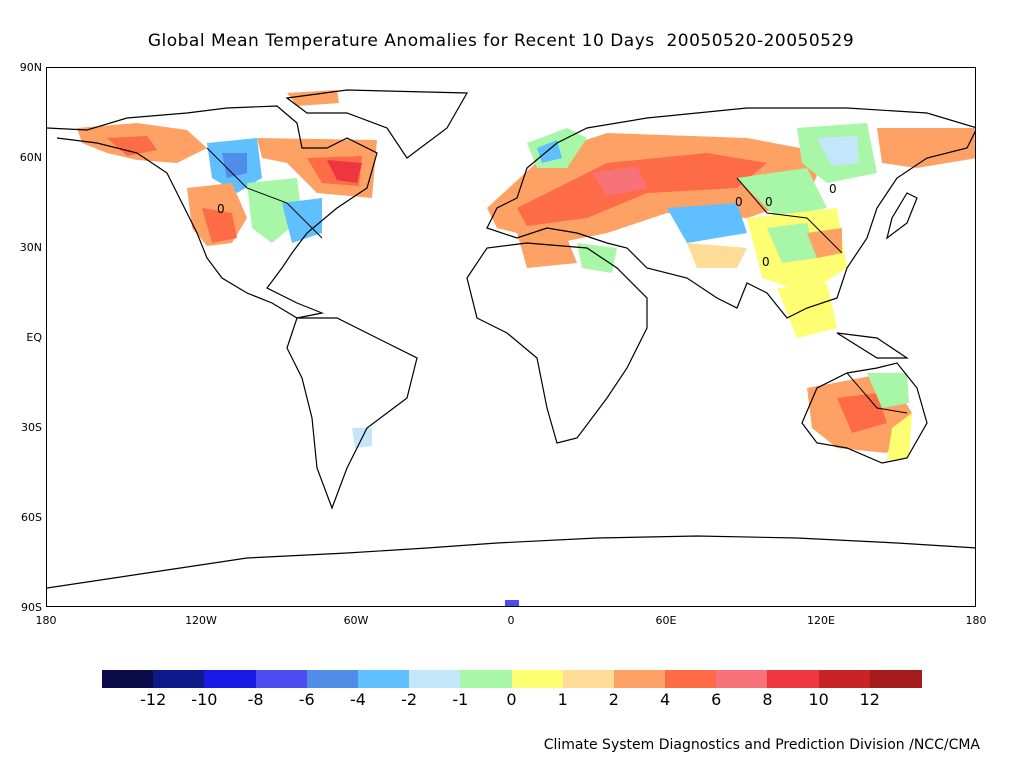  I want to click on legend-label: 4, so click(665, 699).